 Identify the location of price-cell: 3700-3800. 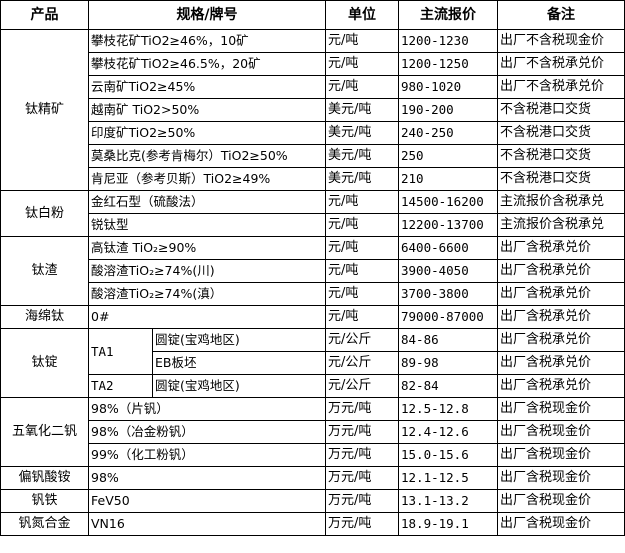
(448, 294).